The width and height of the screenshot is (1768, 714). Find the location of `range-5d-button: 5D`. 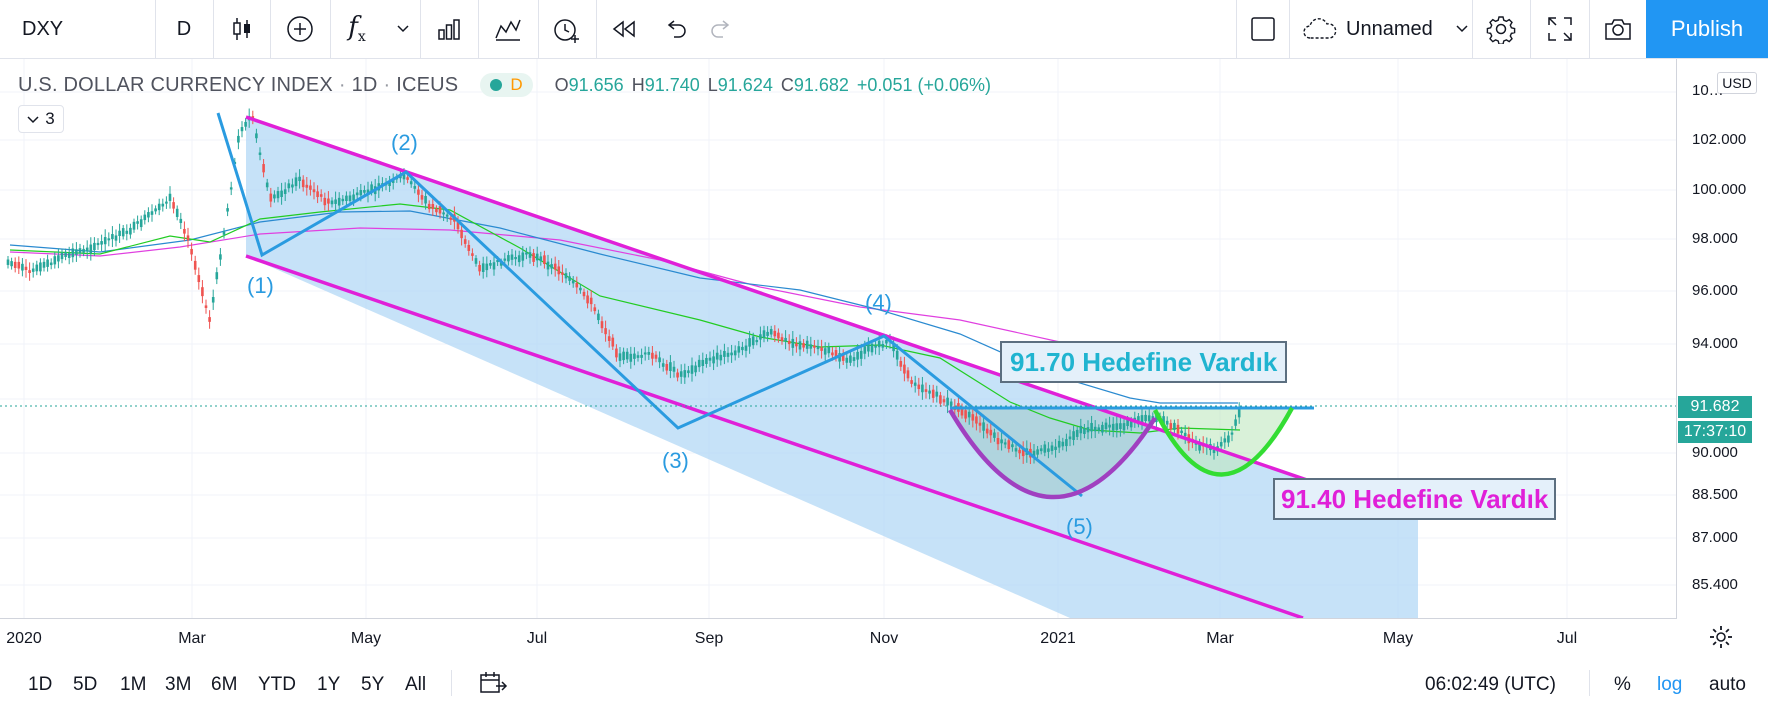

range-5d-button: 5D is located at coordinates (85, 684).